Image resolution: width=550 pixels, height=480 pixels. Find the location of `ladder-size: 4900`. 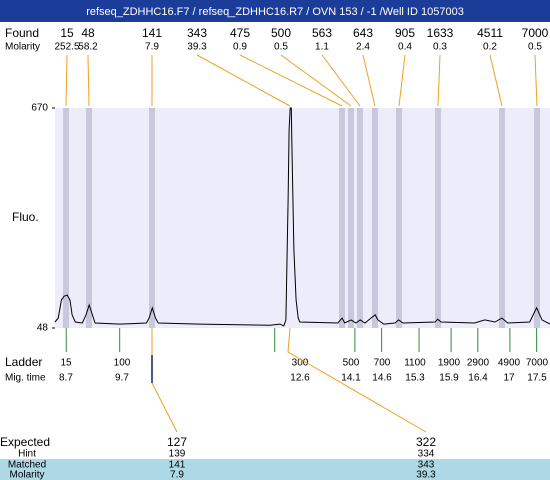

ladder-size: 4900 is located at coordinates (509, 363).